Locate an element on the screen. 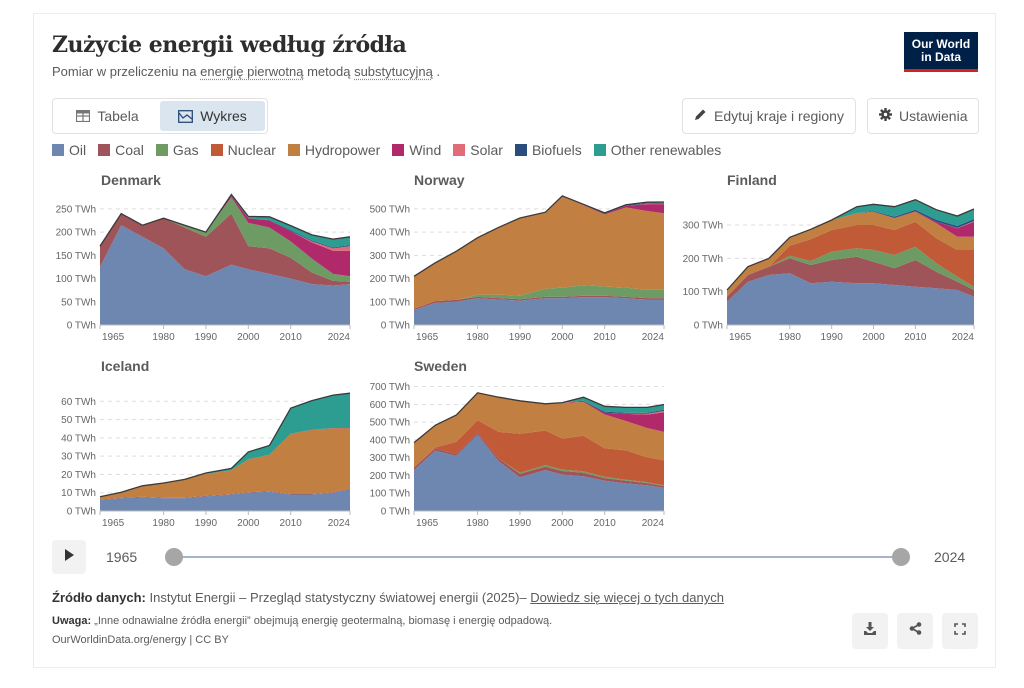 Image resolution: width=1024 pixels, height=688 pixels. owid-logo: Our World in Data is located at coordinates (941, 52).